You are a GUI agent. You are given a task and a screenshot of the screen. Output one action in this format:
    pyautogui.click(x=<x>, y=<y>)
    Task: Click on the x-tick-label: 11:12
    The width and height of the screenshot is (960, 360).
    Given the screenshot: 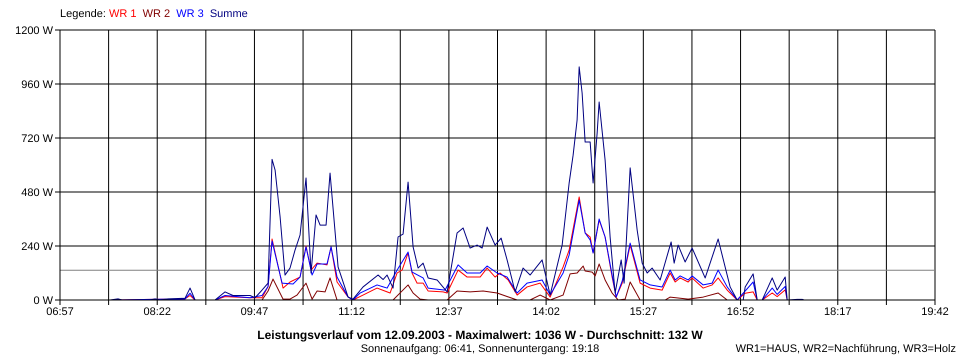 What is the action you would take?
    pyautogui.click(x=352, y=312)
    